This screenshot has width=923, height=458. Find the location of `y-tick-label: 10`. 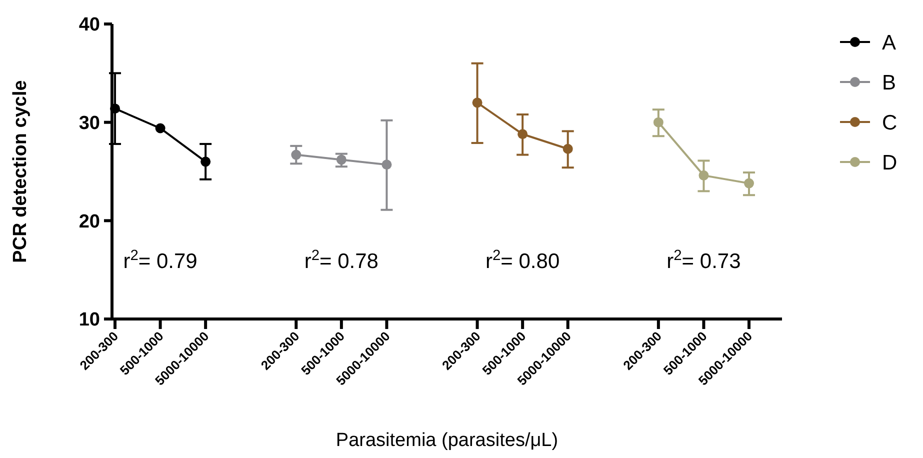

y-tick-label: 10 is located at coordinates (89, 320).